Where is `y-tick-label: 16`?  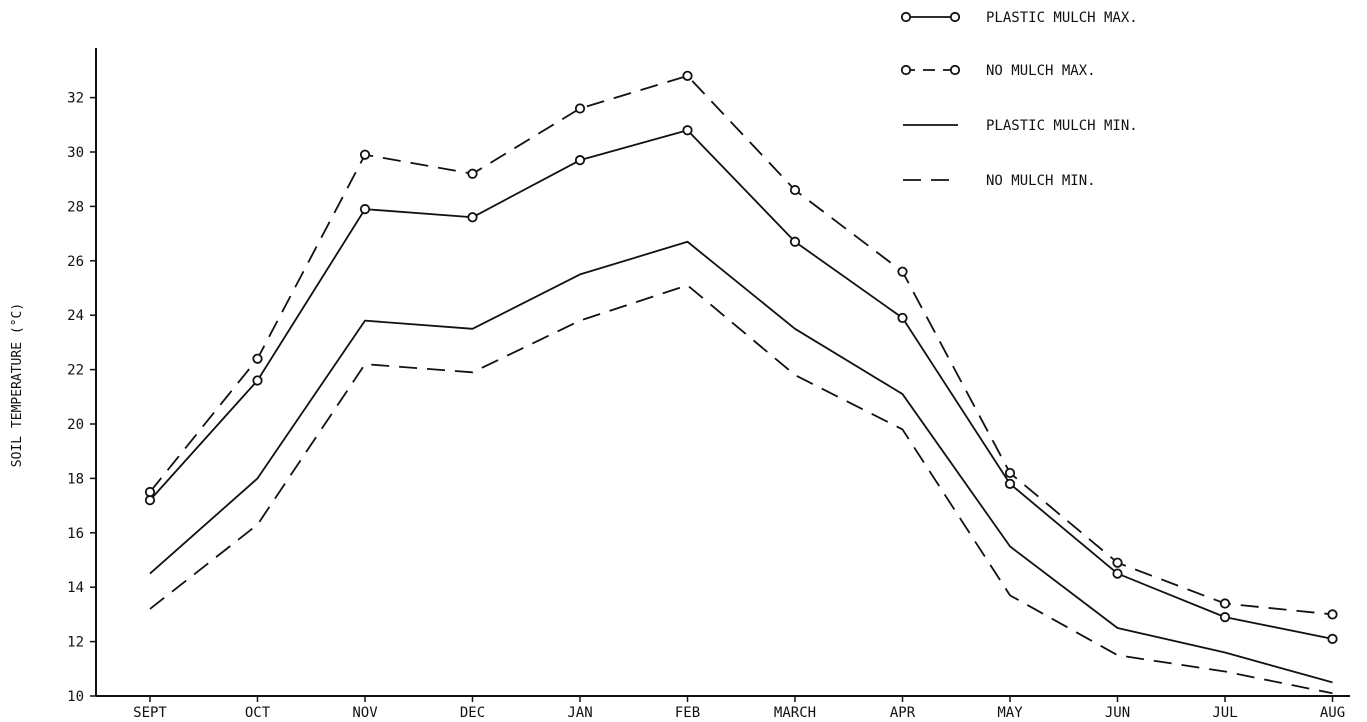 y-tick-label: 16 is located at coordinates (75, 534).